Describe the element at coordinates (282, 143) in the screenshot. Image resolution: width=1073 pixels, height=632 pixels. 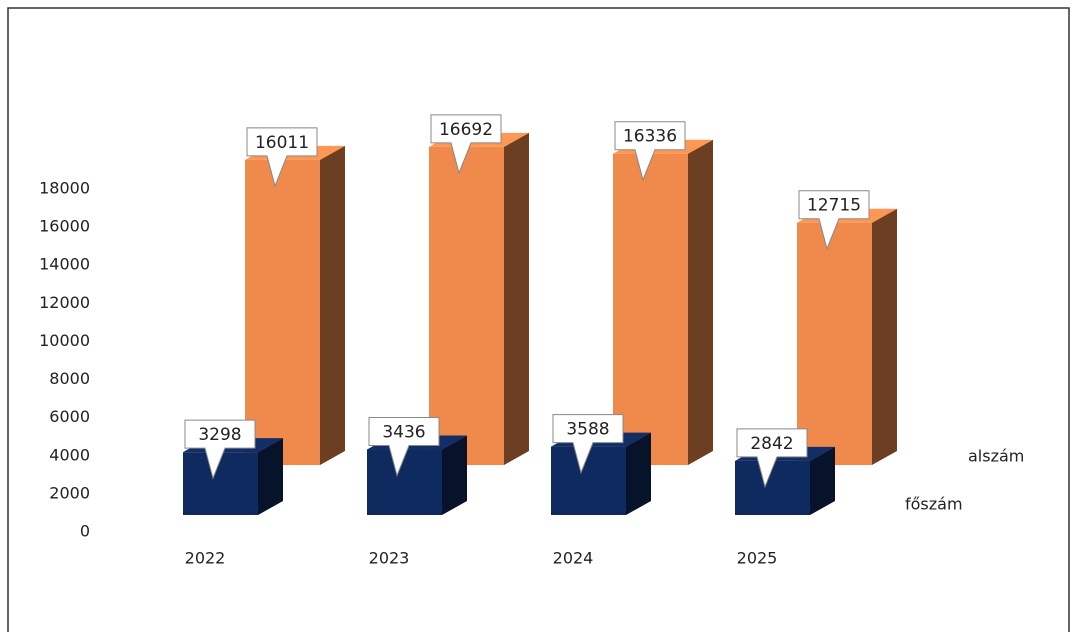
I see `data-label: 16011` at that location.